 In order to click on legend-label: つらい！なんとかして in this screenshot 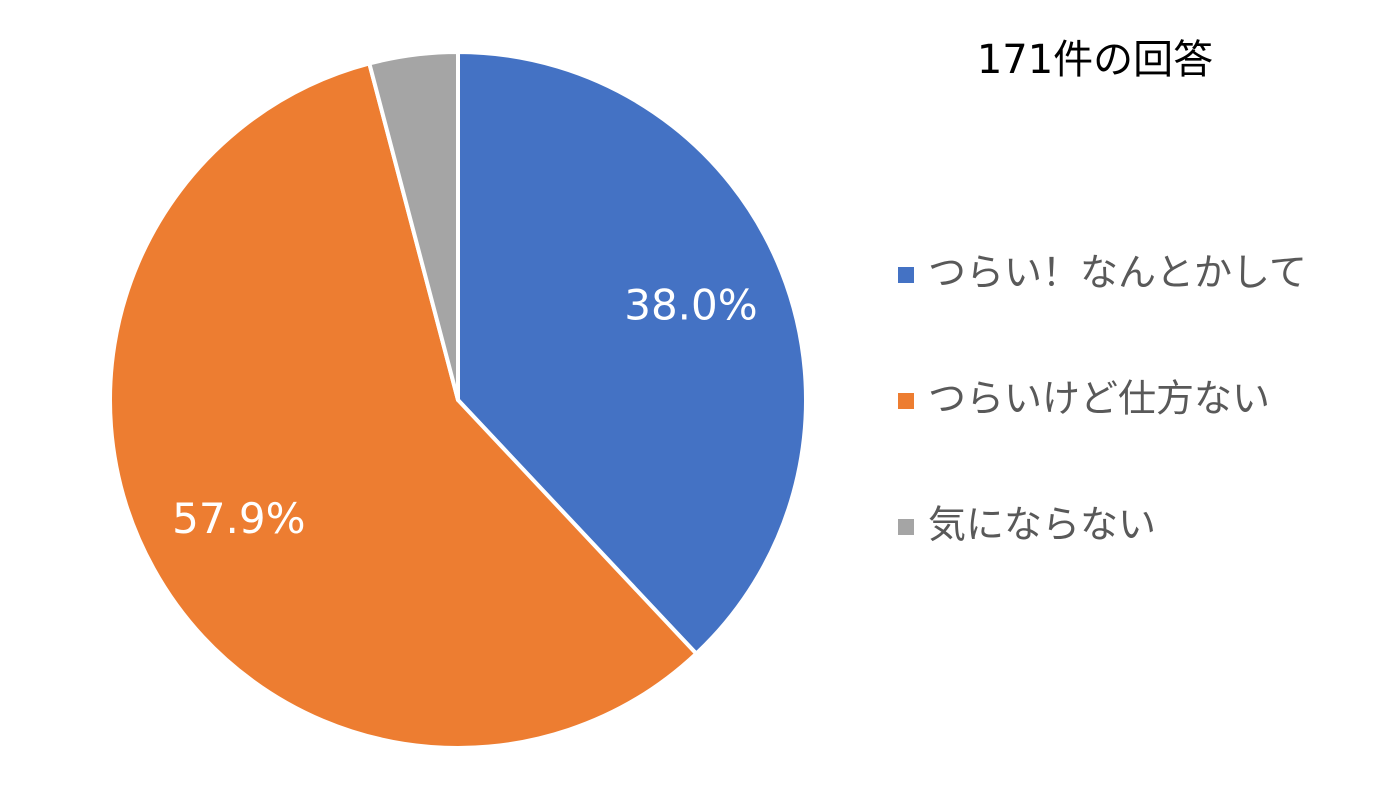, I will do `click(1117, 273)`.